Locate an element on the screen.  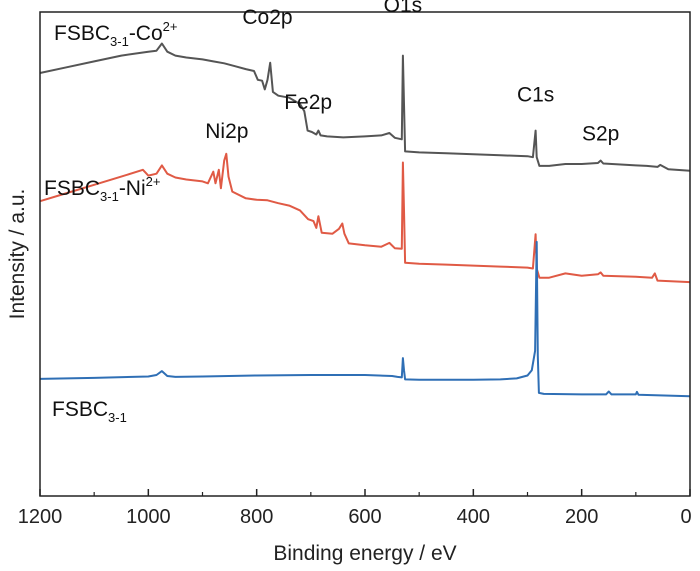
x-axis: 1200 1000 800 600 400 200 0 is located at coordinates (355, 508).